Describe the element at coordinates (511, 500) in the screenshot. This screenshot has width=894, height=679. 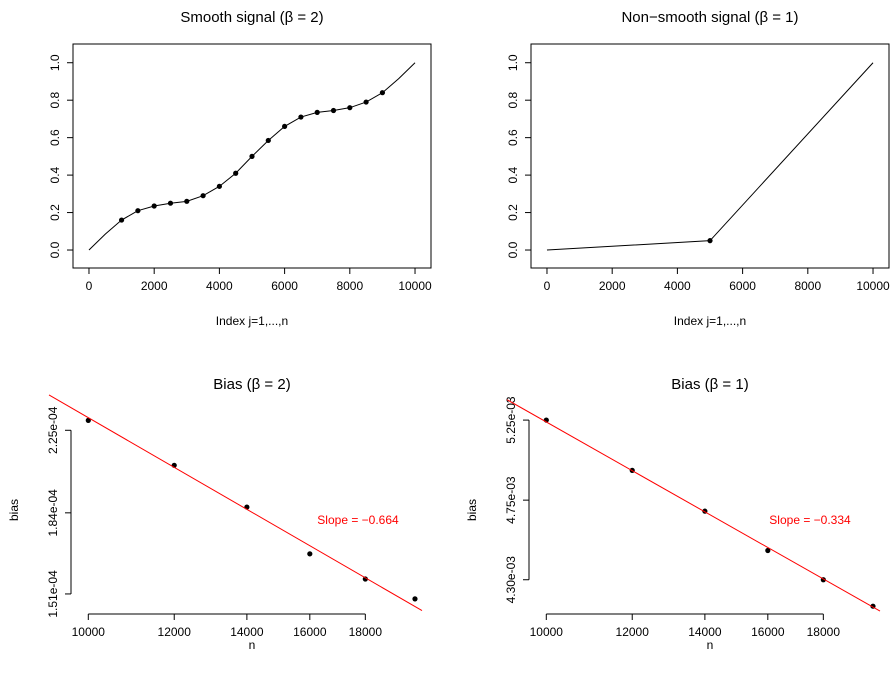
I see `y-tick-label: 4.75e-03` at that location.